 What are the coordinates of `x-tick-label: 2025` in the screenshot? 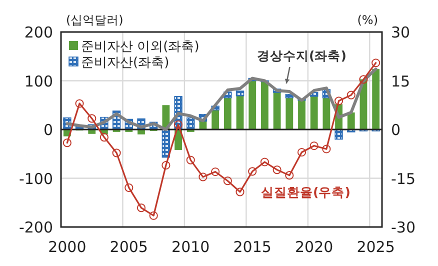 It's located at (375, 247).